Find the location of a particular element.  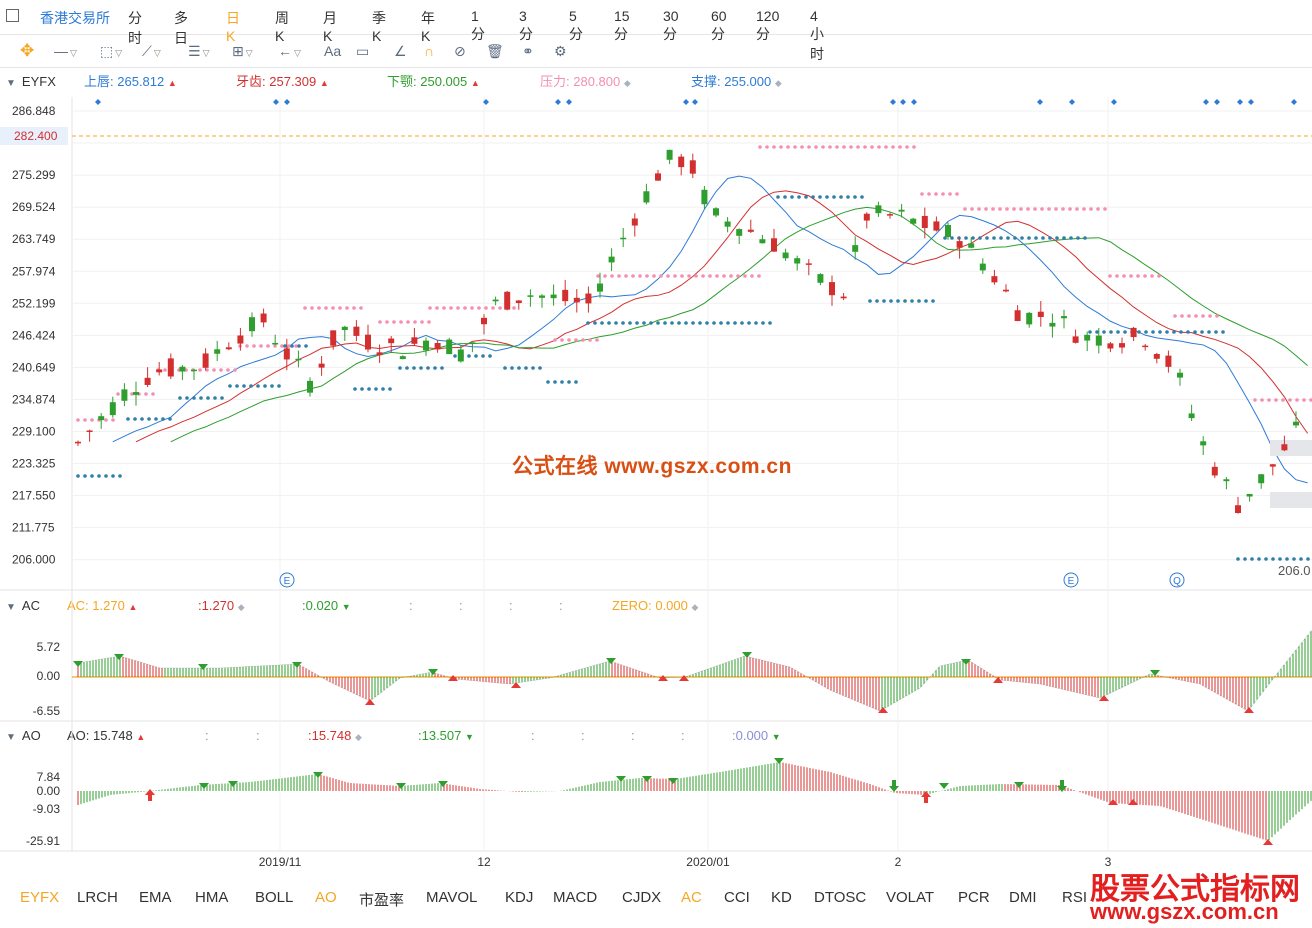

current-price-label: 282.400 is located at coordinates (36, 136).